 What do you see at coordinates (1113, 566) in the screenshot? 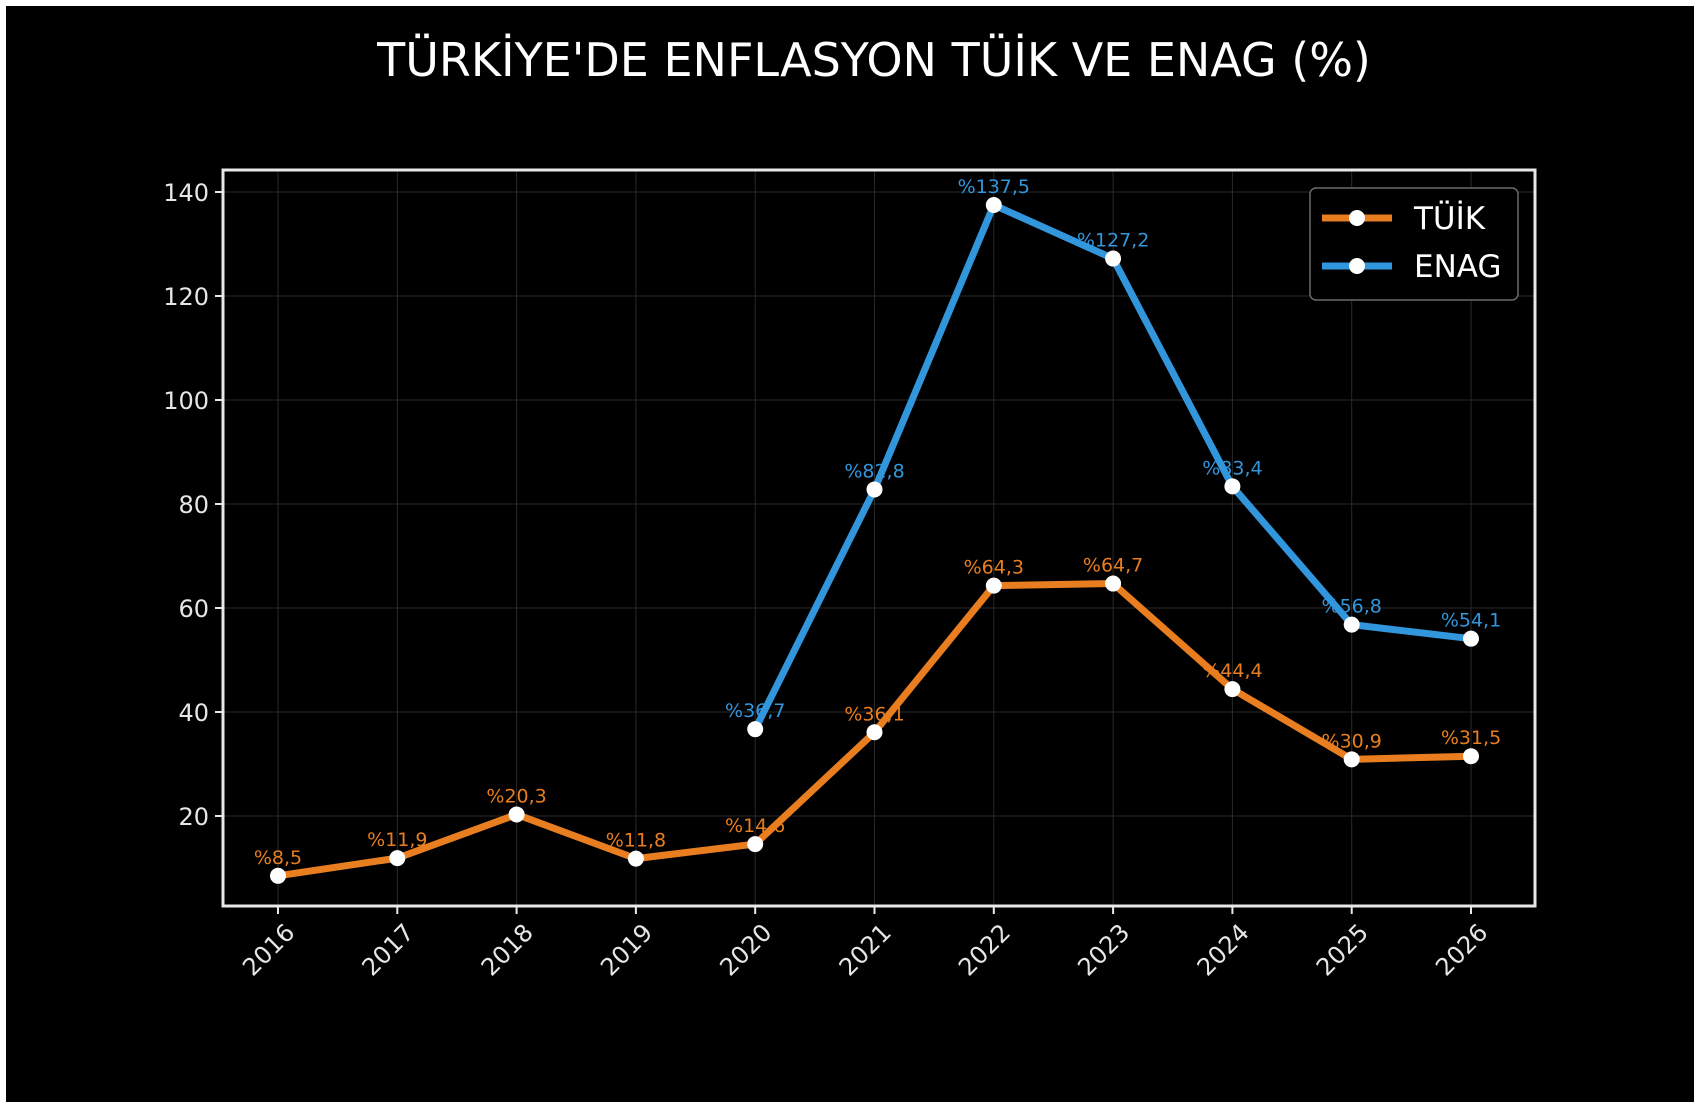
I see `data-label-tüi̇k: %64,7` at bounding box center [1113, 566].